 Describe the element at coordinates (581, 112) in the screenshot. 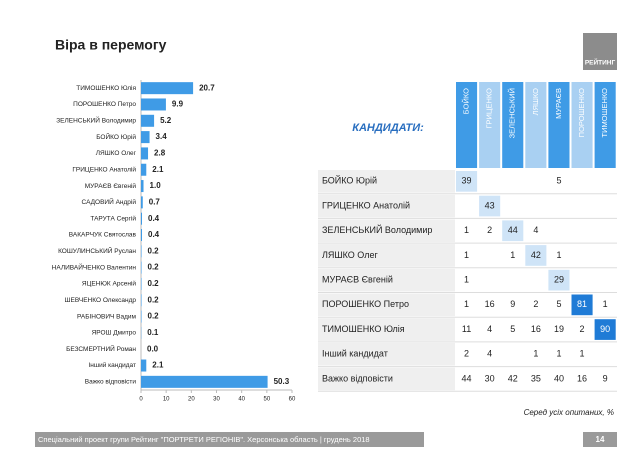

I see `column-header: ПОРОШЕНКО` at that location.